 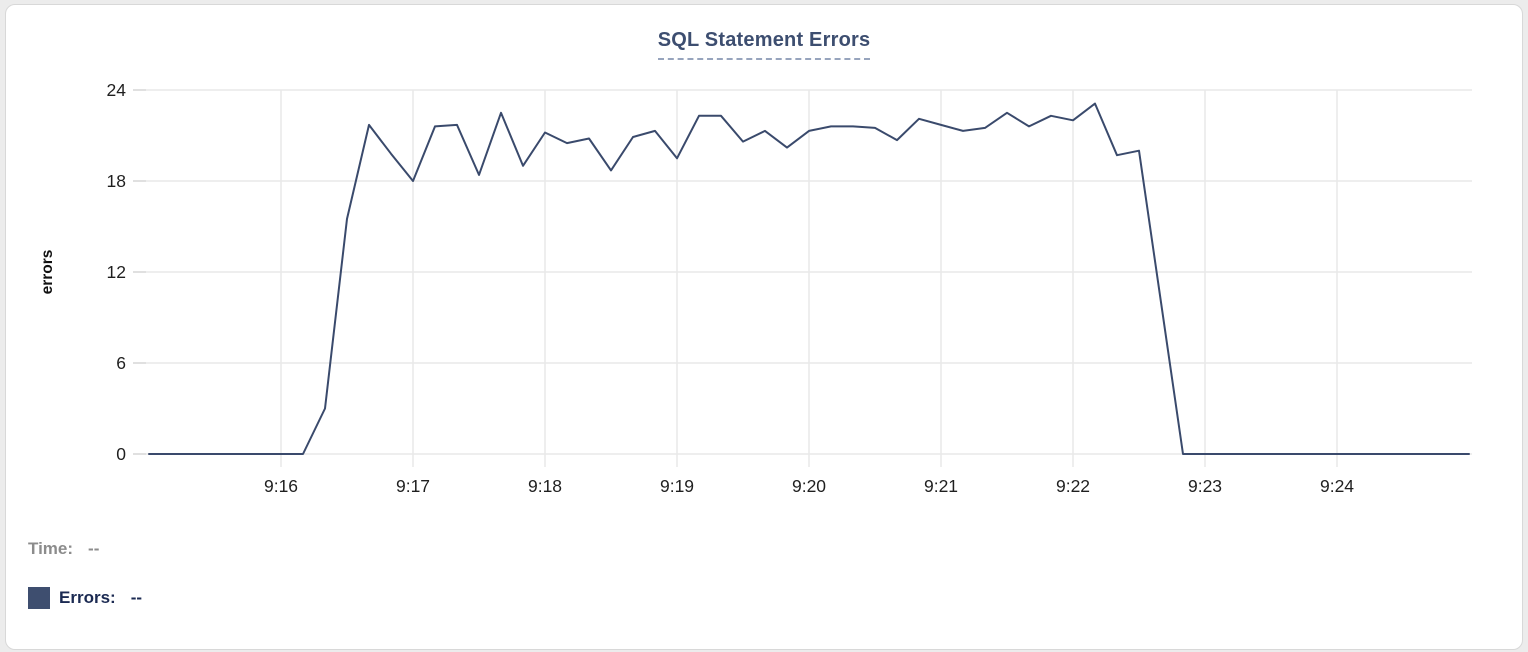 I want to click on x-tick-label: 9:21, so click(x=941, y=486).